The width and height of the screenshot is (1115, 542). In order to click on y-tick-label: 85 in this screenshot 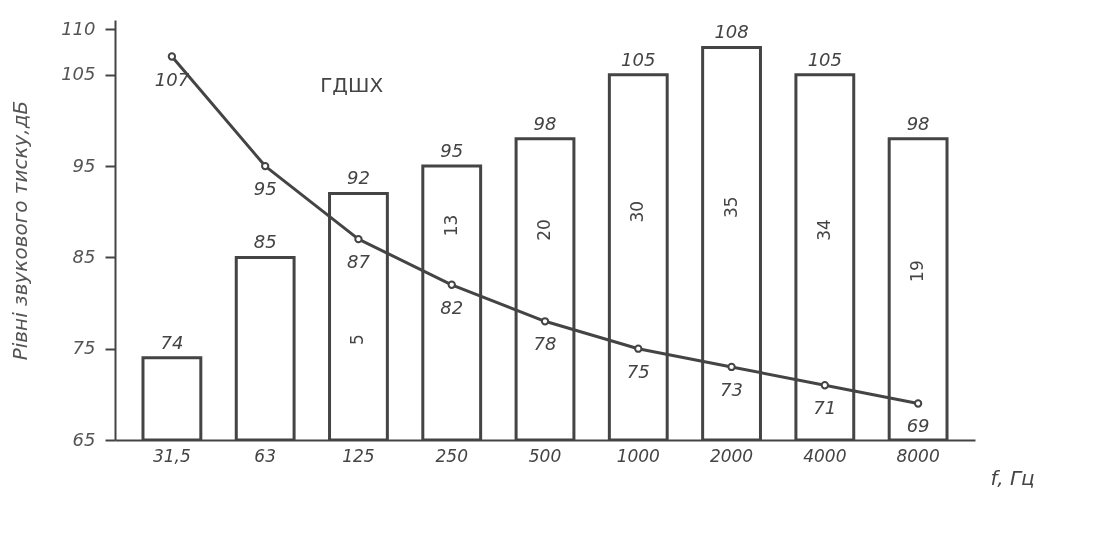, I will do `click(84, 256)`.